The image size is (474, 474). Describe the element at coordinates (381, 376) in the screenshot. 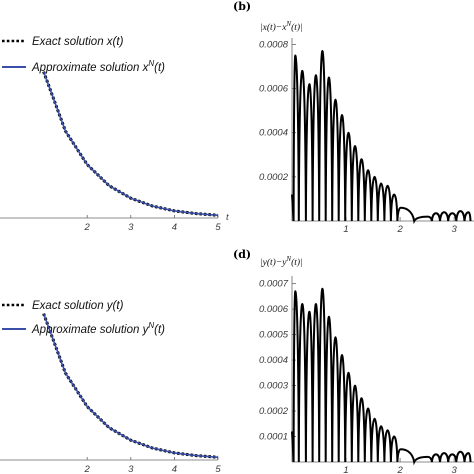

I see `error-curve-d` at that location.